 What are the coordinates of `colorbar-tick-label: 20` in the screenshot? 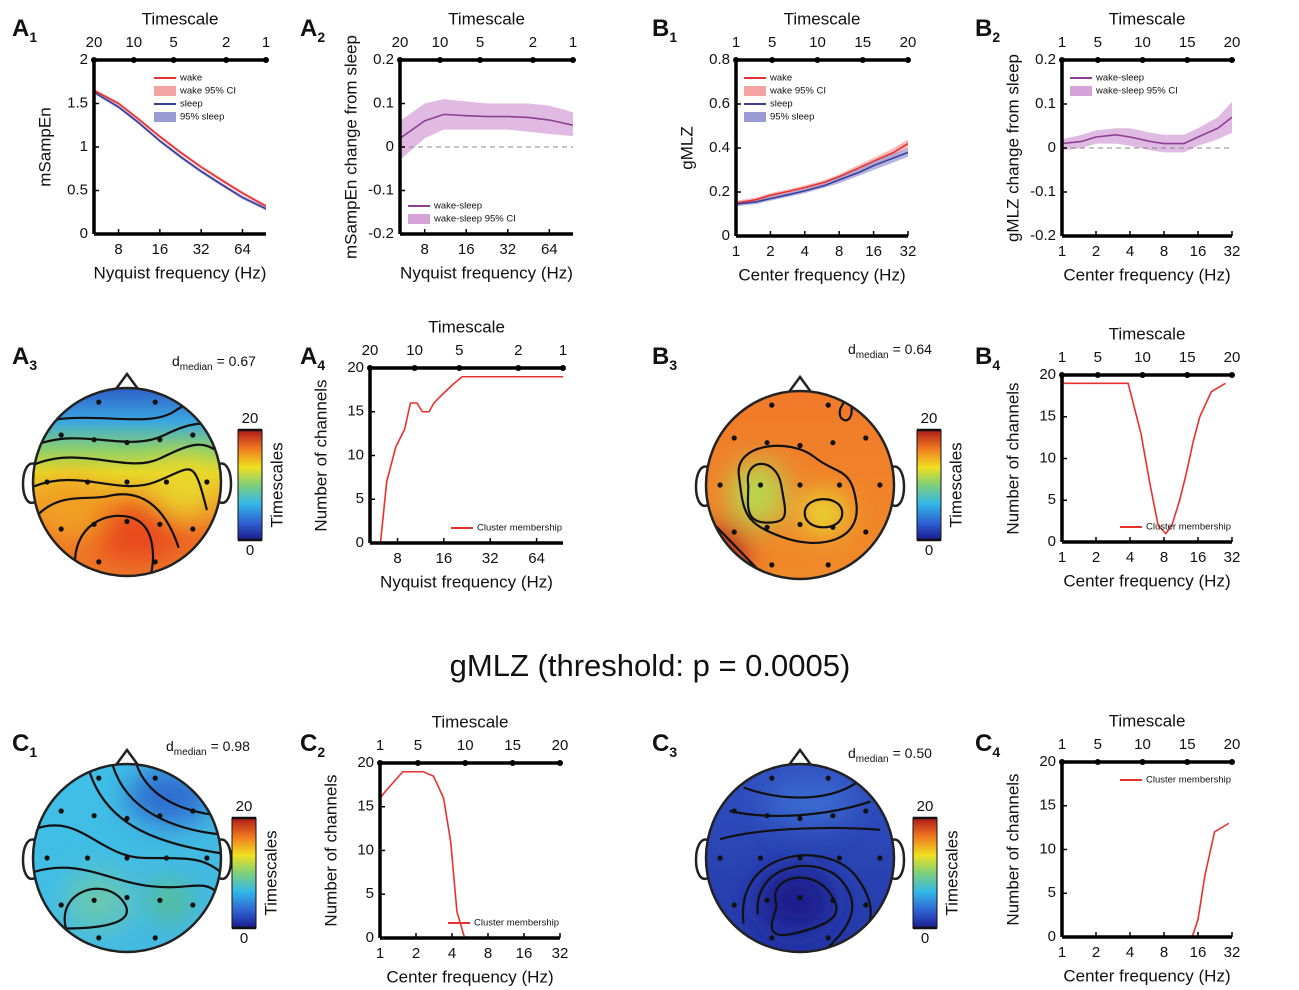 It's located at (244, 806).